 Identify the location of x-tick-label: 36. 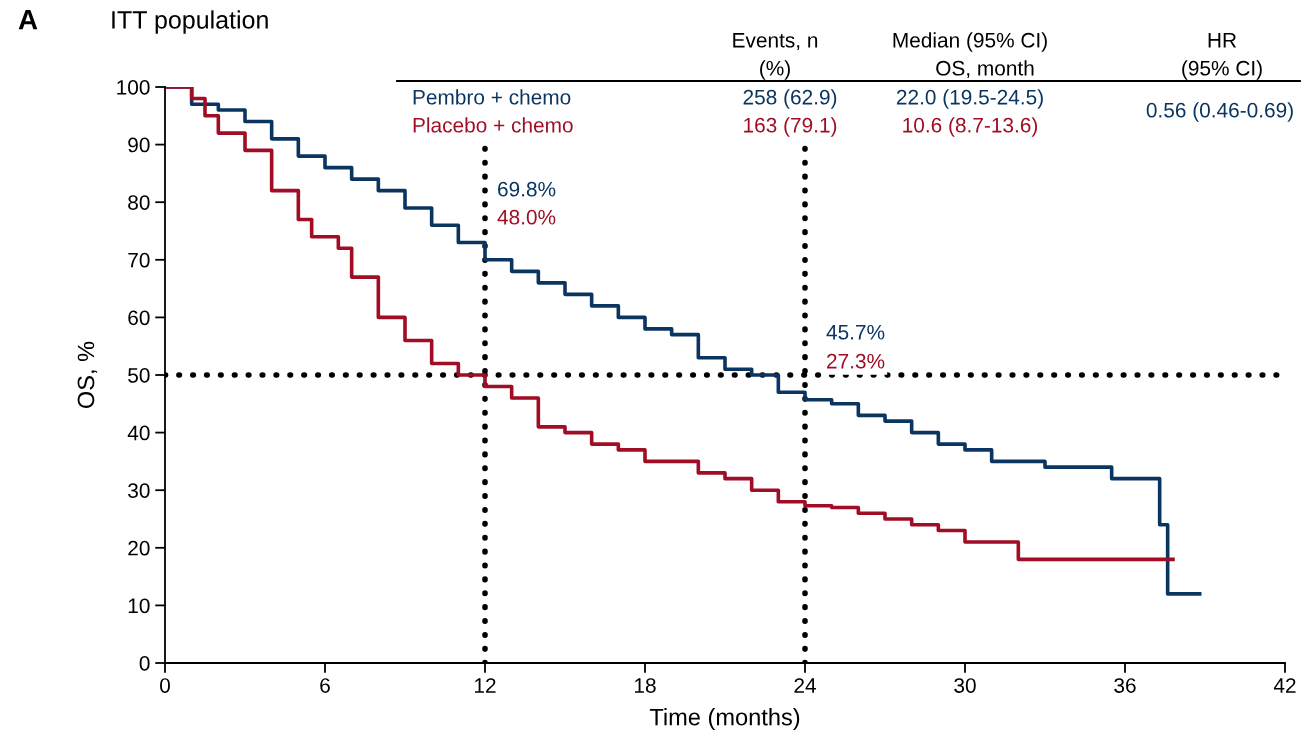
(1125, 685).